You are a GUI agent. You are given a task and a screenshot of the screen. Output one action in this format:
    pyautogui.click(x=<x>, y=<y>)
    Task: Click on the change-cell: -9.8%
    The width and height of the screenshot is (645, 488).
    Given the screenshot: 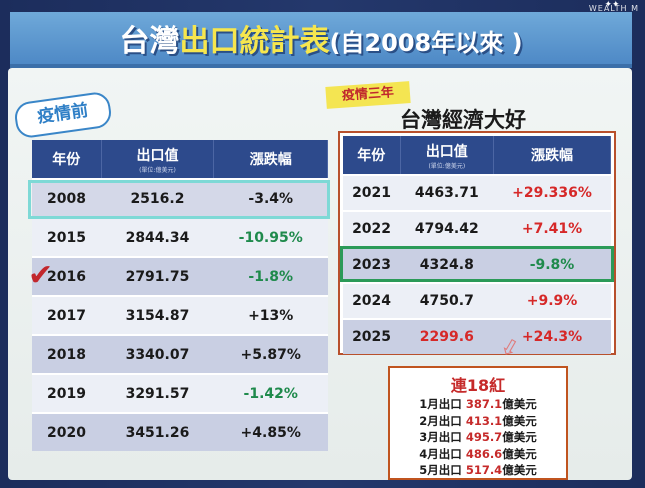 What is the action you would take?
    pyautogui.click(x=552, y=264)
    